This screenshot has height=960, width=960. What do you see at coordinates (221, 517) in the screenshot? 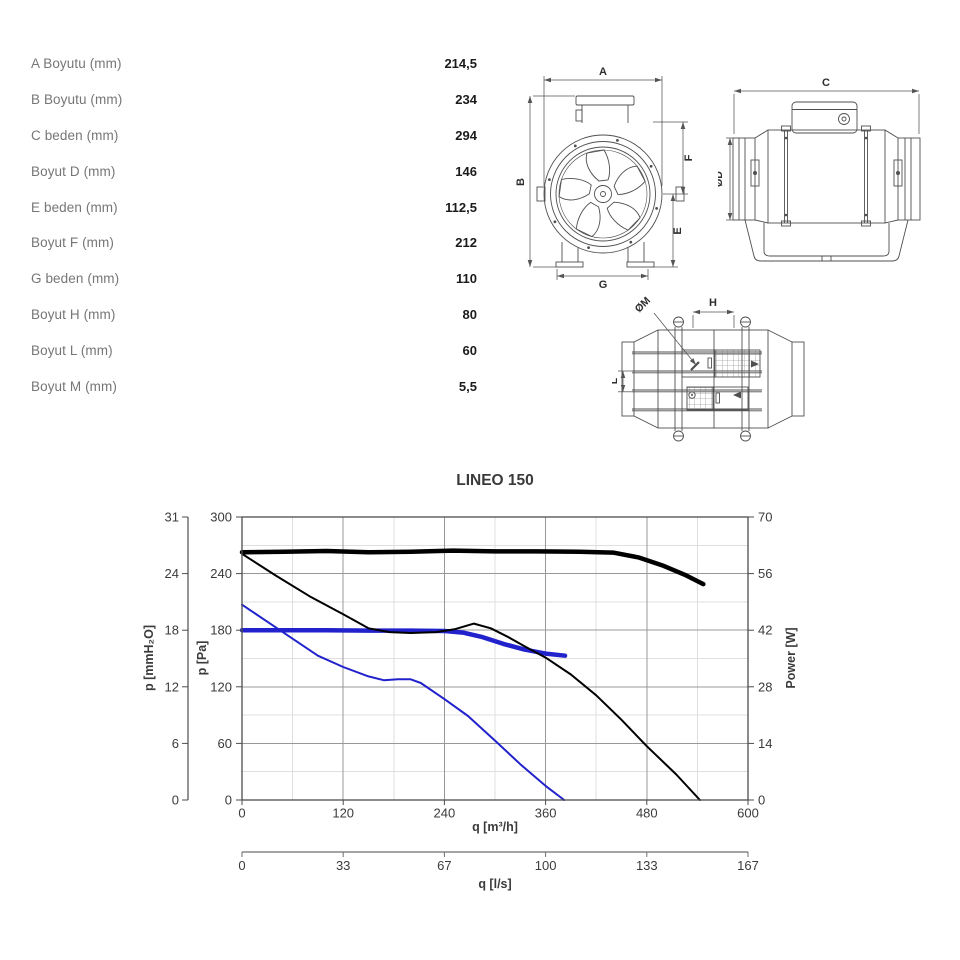
I see `tick-label-pa: 300` at bounding box center [221, 517].